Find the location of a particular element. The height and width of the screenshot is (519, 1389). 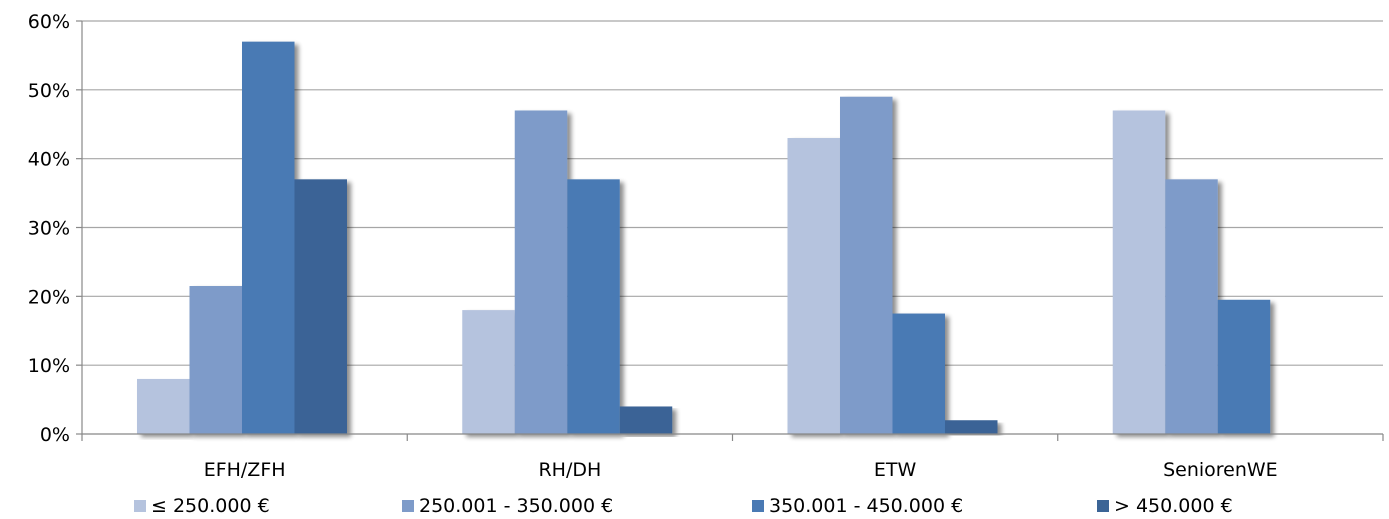

y-tick-label: 30% is located at coordinates (49, 229).